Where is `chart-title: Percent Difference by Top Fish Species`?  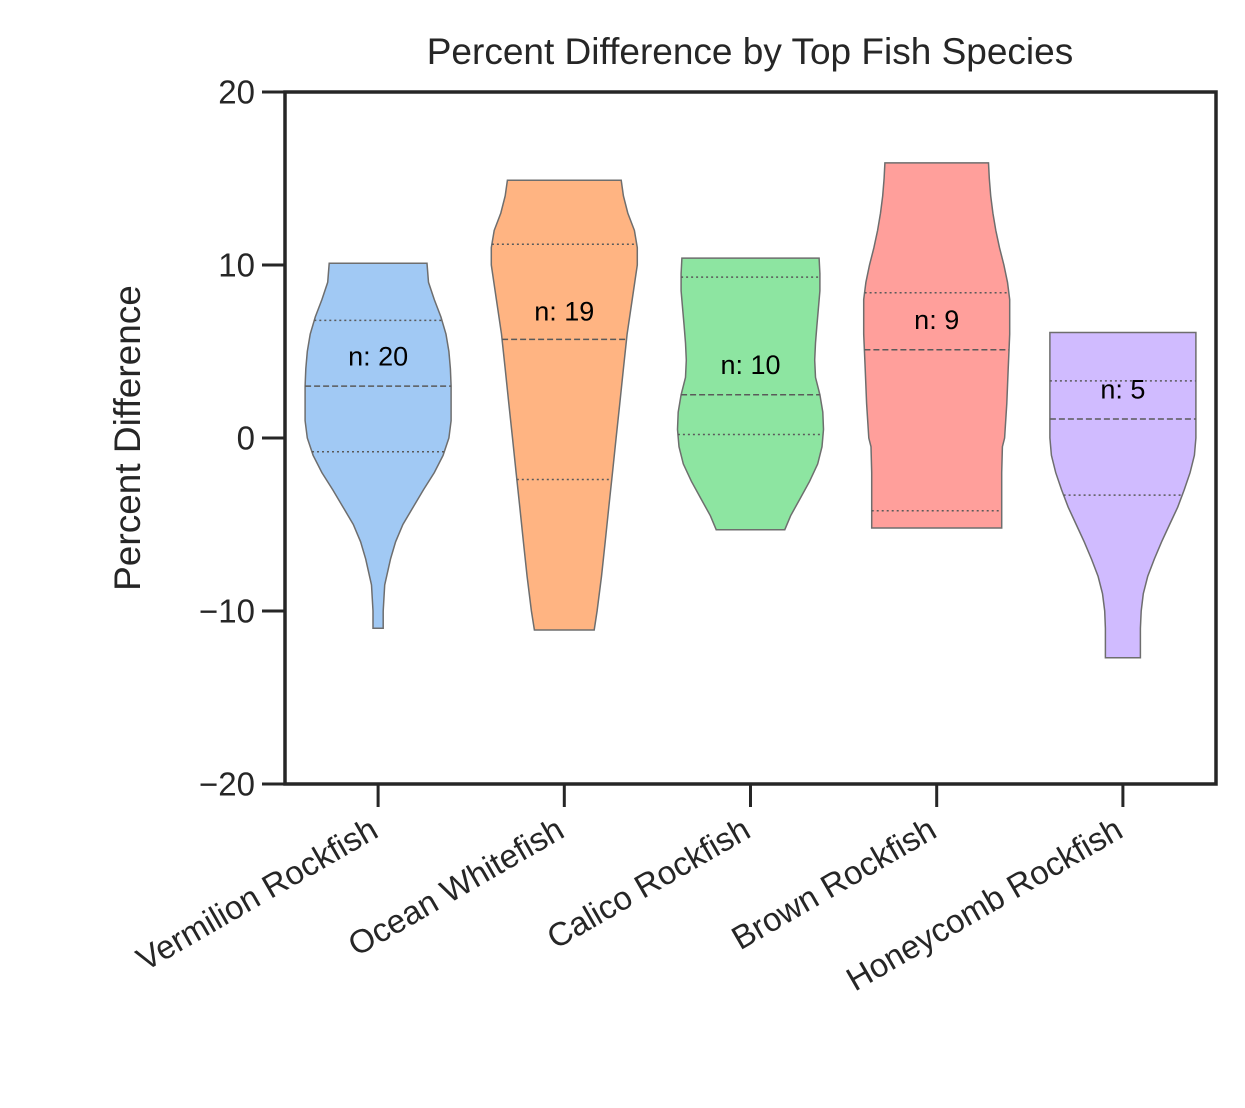
chart-title: Percent Difference by Top Fish Species is located at coordinates (750, 51).